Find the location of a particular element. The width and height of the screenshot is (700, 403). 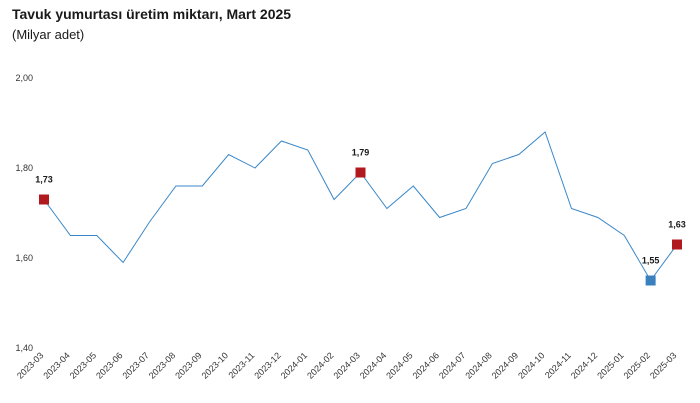

x-tick-label: 2023-06 is located at coordinates (109, 365).